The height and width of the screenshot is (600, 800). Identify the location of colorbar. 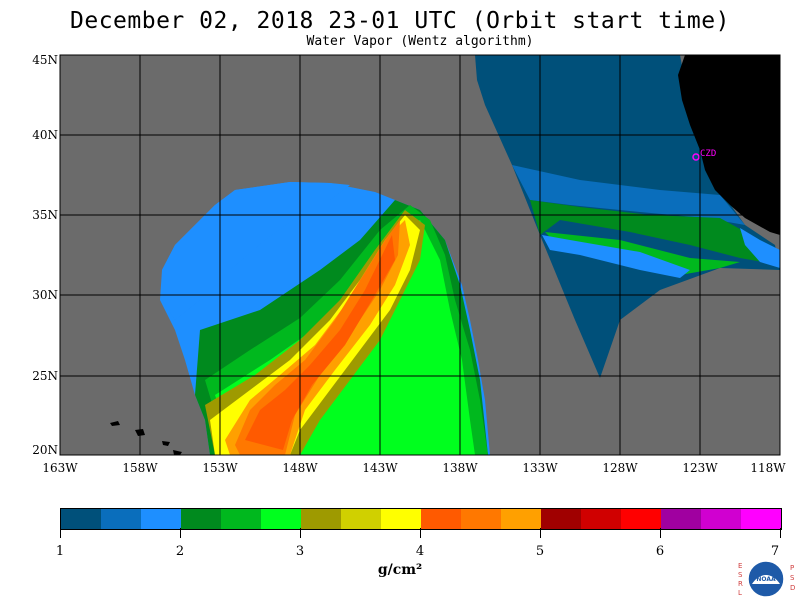
(421, 519).